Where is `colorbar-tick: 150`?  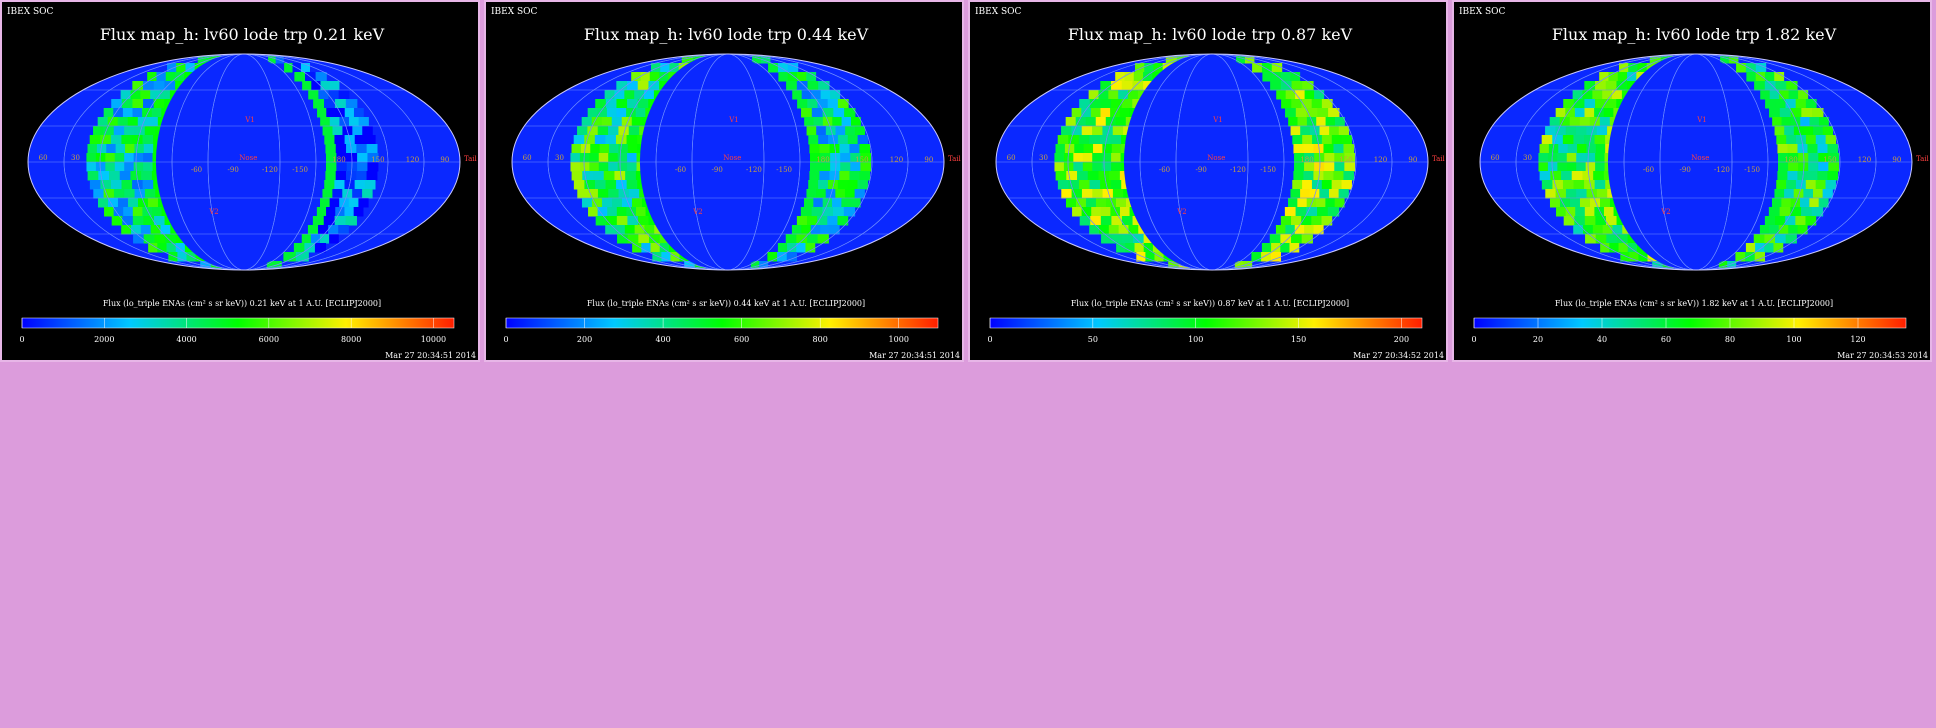
colorbar-tick: 150 is located at coordinates (1298, 339).